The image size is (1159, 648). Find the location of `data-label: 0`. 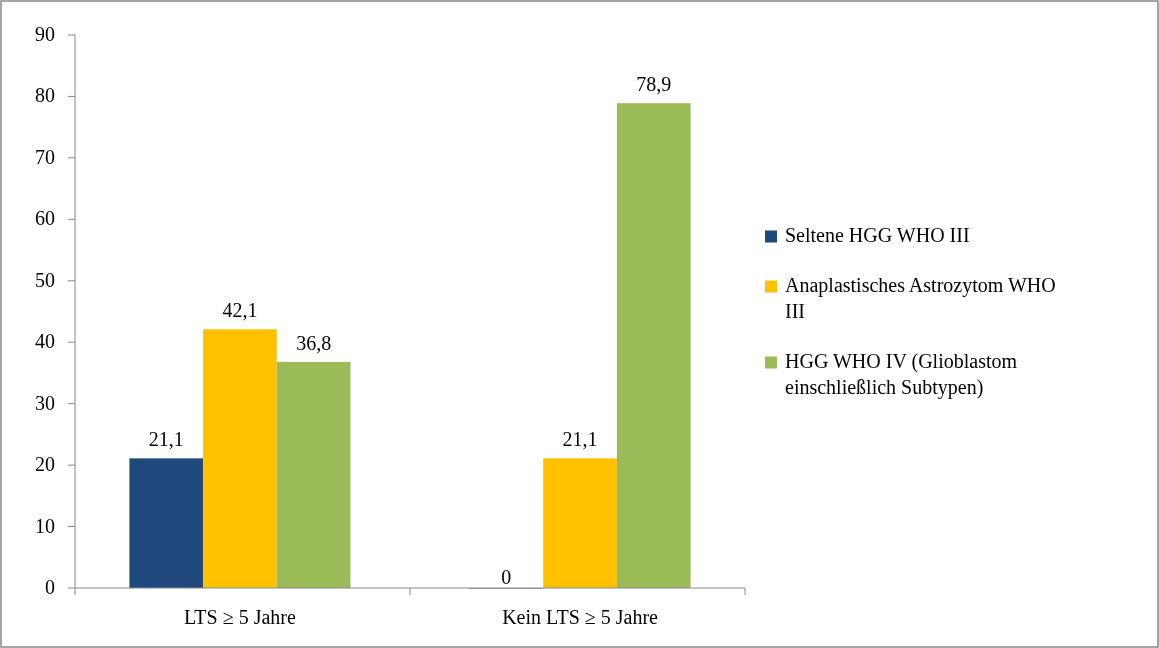

data-label: 0 is located at coordinates (506, 577).